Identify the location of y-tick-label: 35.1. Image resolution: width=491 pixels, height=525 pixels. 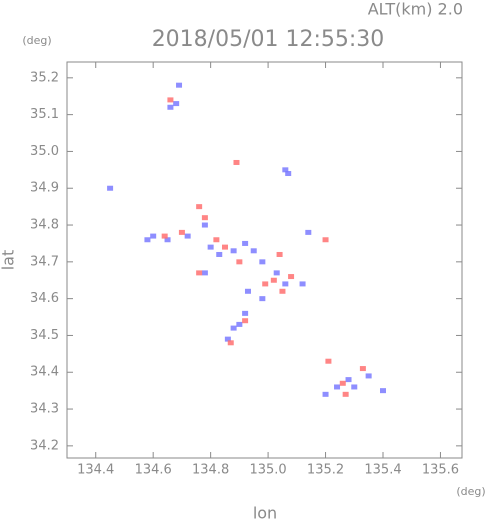
(44, 114).